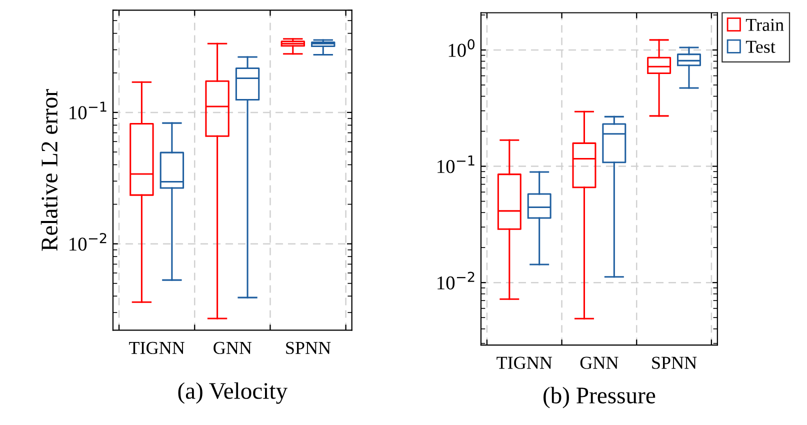 This screenshot has width=807, height=425. What do you see at coordinates (761, 46) in the screenshot?
I see `legend-label: Test` at bounding box center [761, 46].